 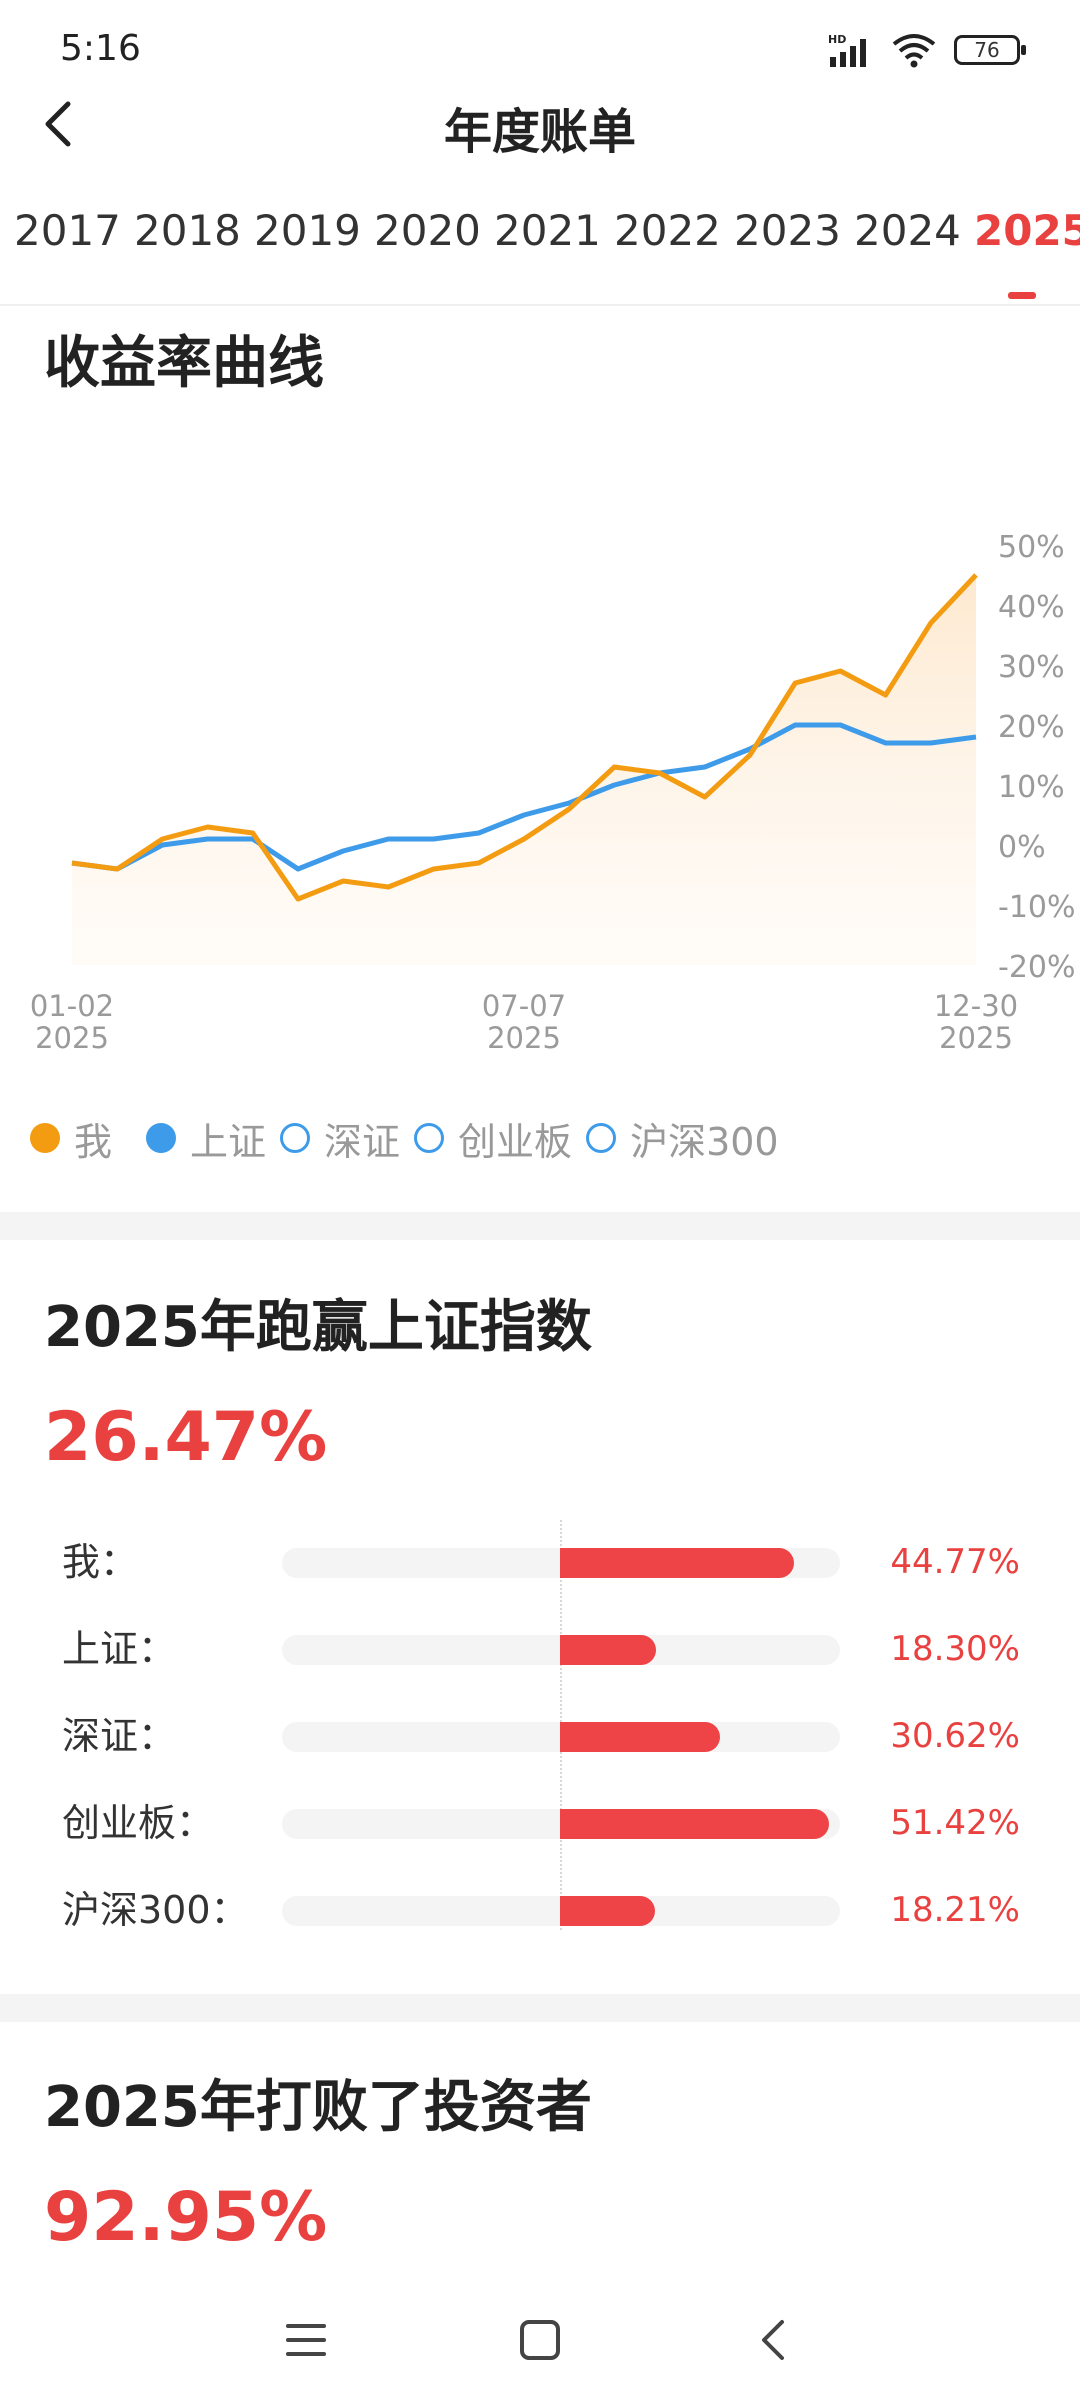 I want to click on legend-item-me: 我, so click(x=71, y=1138).